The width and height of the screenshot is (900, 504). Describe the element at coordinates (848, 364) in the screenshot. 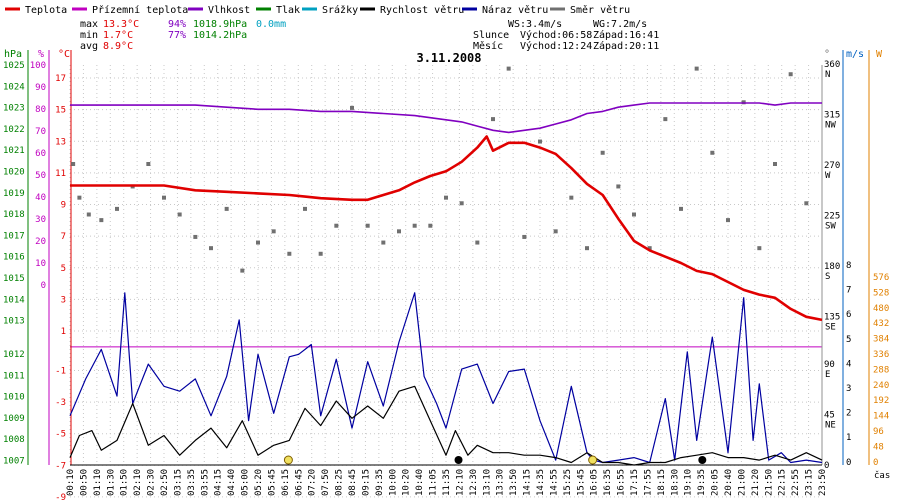

I see `ms-tick-label: 4` at that location.